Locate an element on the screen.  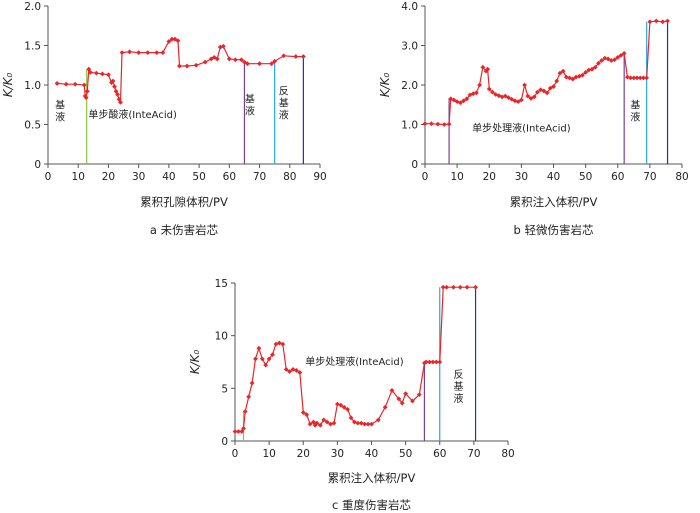
stage-annotation: 单步酸液(InteAcid) is located at coordinates (132, 114).